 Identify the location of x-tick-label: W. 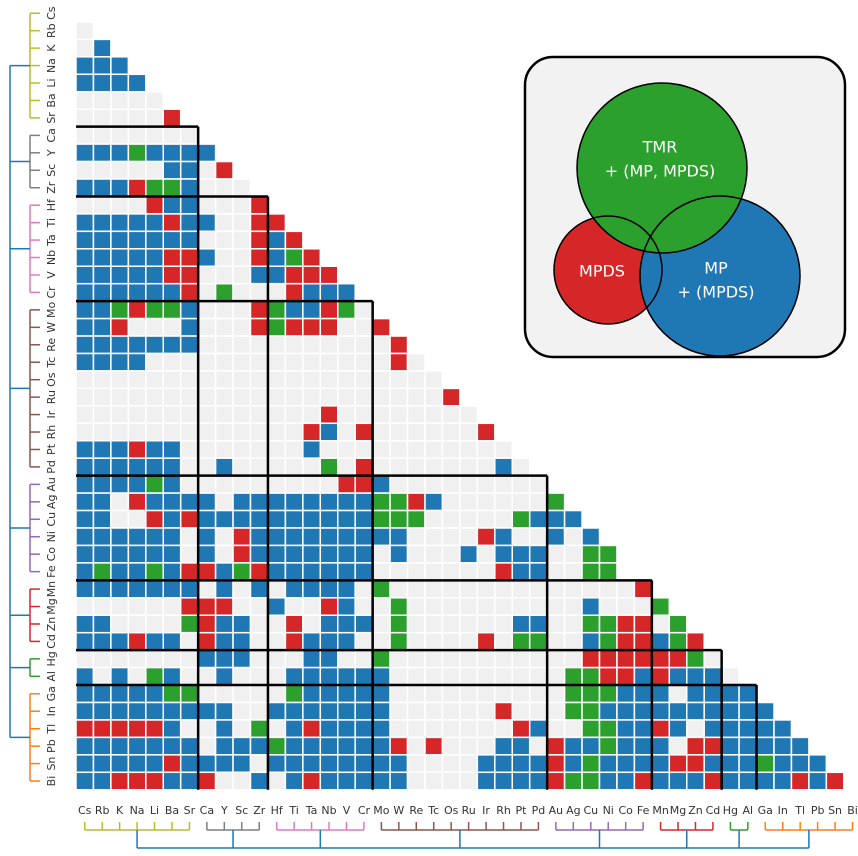
(398, 810).